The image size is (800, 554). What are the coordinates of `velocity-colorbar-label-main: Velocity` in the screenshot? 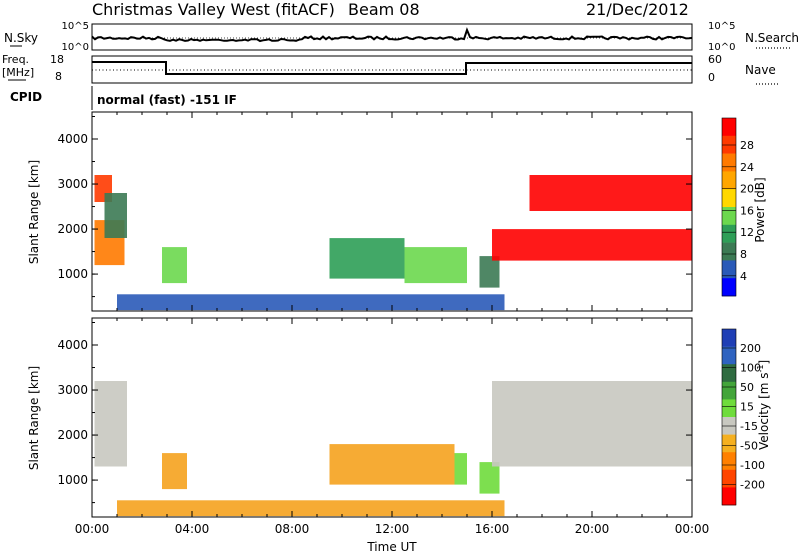 It's located at (764, 426).